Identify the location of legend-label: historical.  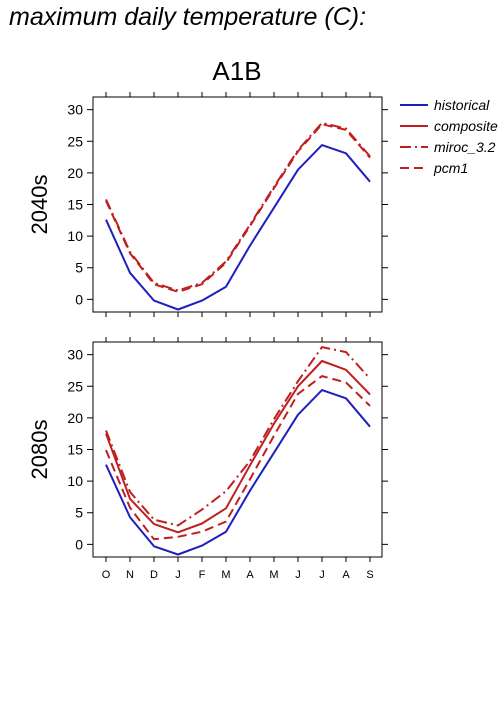
(462, 105).